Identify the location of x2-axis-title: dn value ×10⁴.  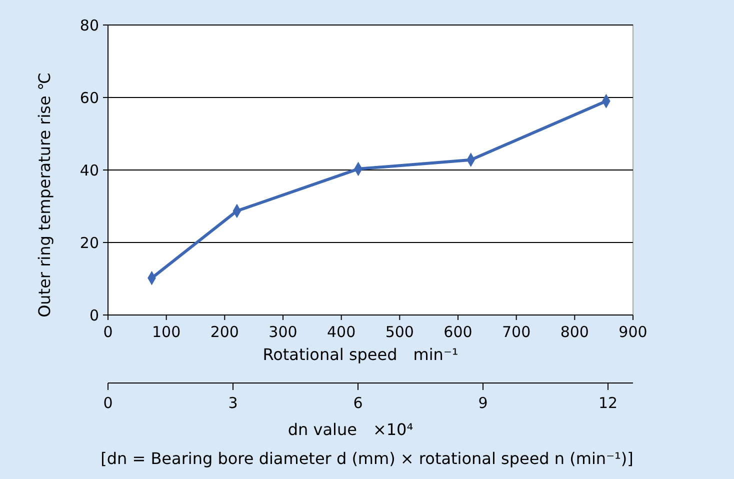
(351, 429).